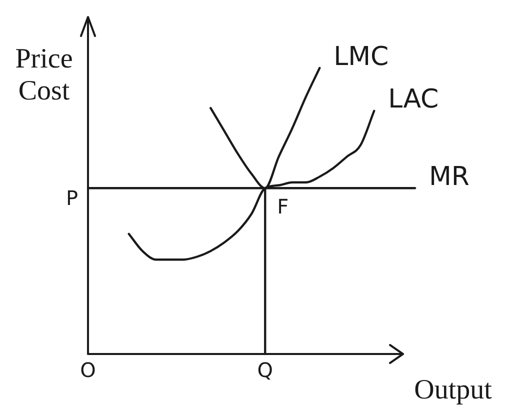 This screenshot has width=511, height=417. I want to click on series-label: LMC, so click(361, 57).